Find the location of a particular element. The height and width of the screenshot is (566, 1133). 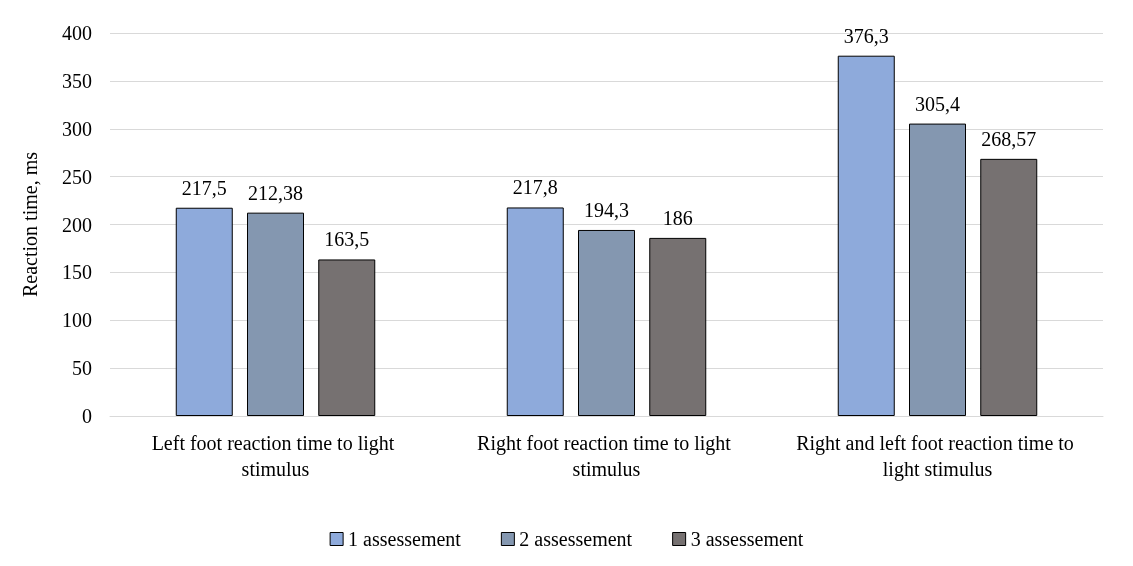

y-tick-label: 0 is located at coordinates (87, 416).